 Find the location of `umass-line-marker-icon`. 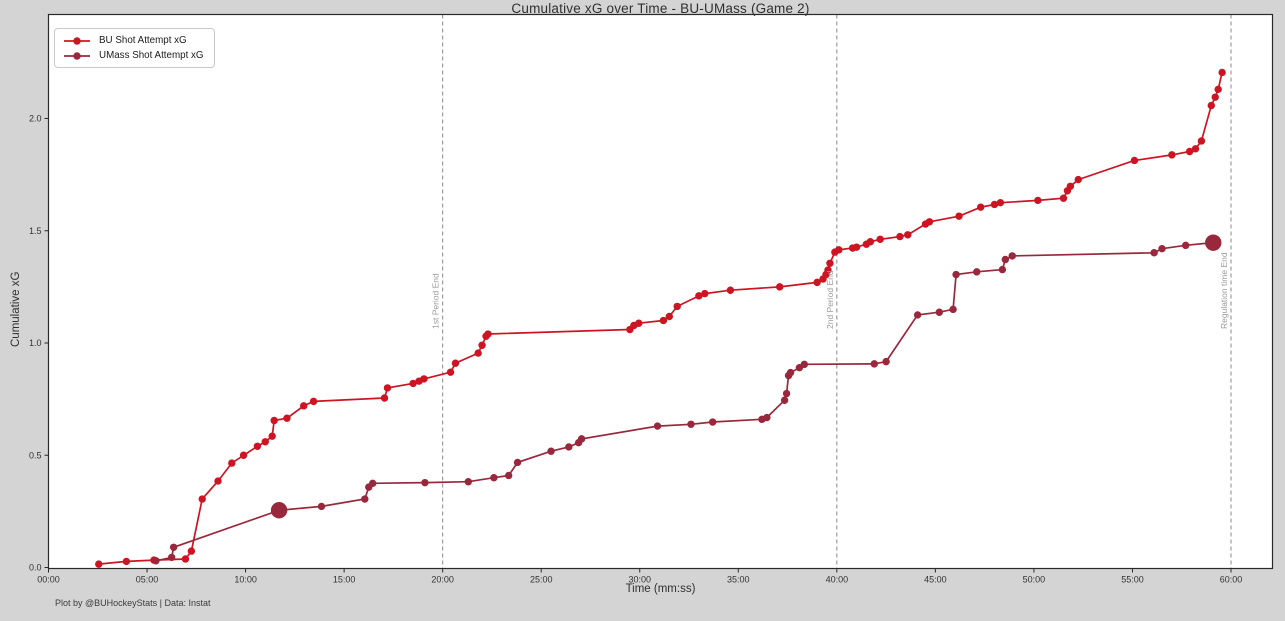

umass-line-marker-icon is located at coordinates (77, 55).